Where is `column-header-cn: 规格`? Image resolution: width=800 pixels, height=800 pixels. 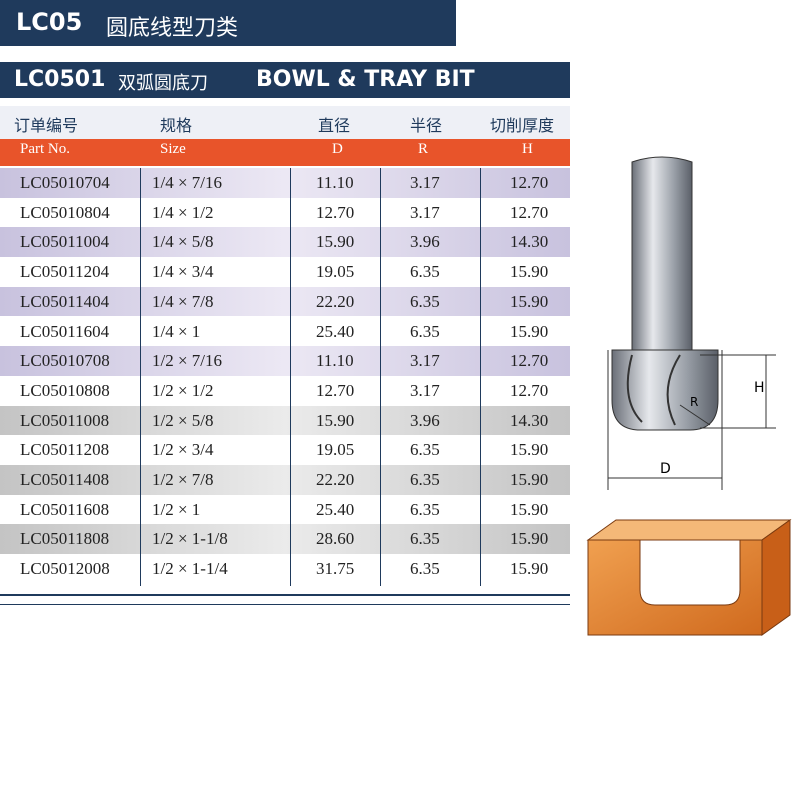 column-header-cn: 规格 is located at coordinates (176, 125).